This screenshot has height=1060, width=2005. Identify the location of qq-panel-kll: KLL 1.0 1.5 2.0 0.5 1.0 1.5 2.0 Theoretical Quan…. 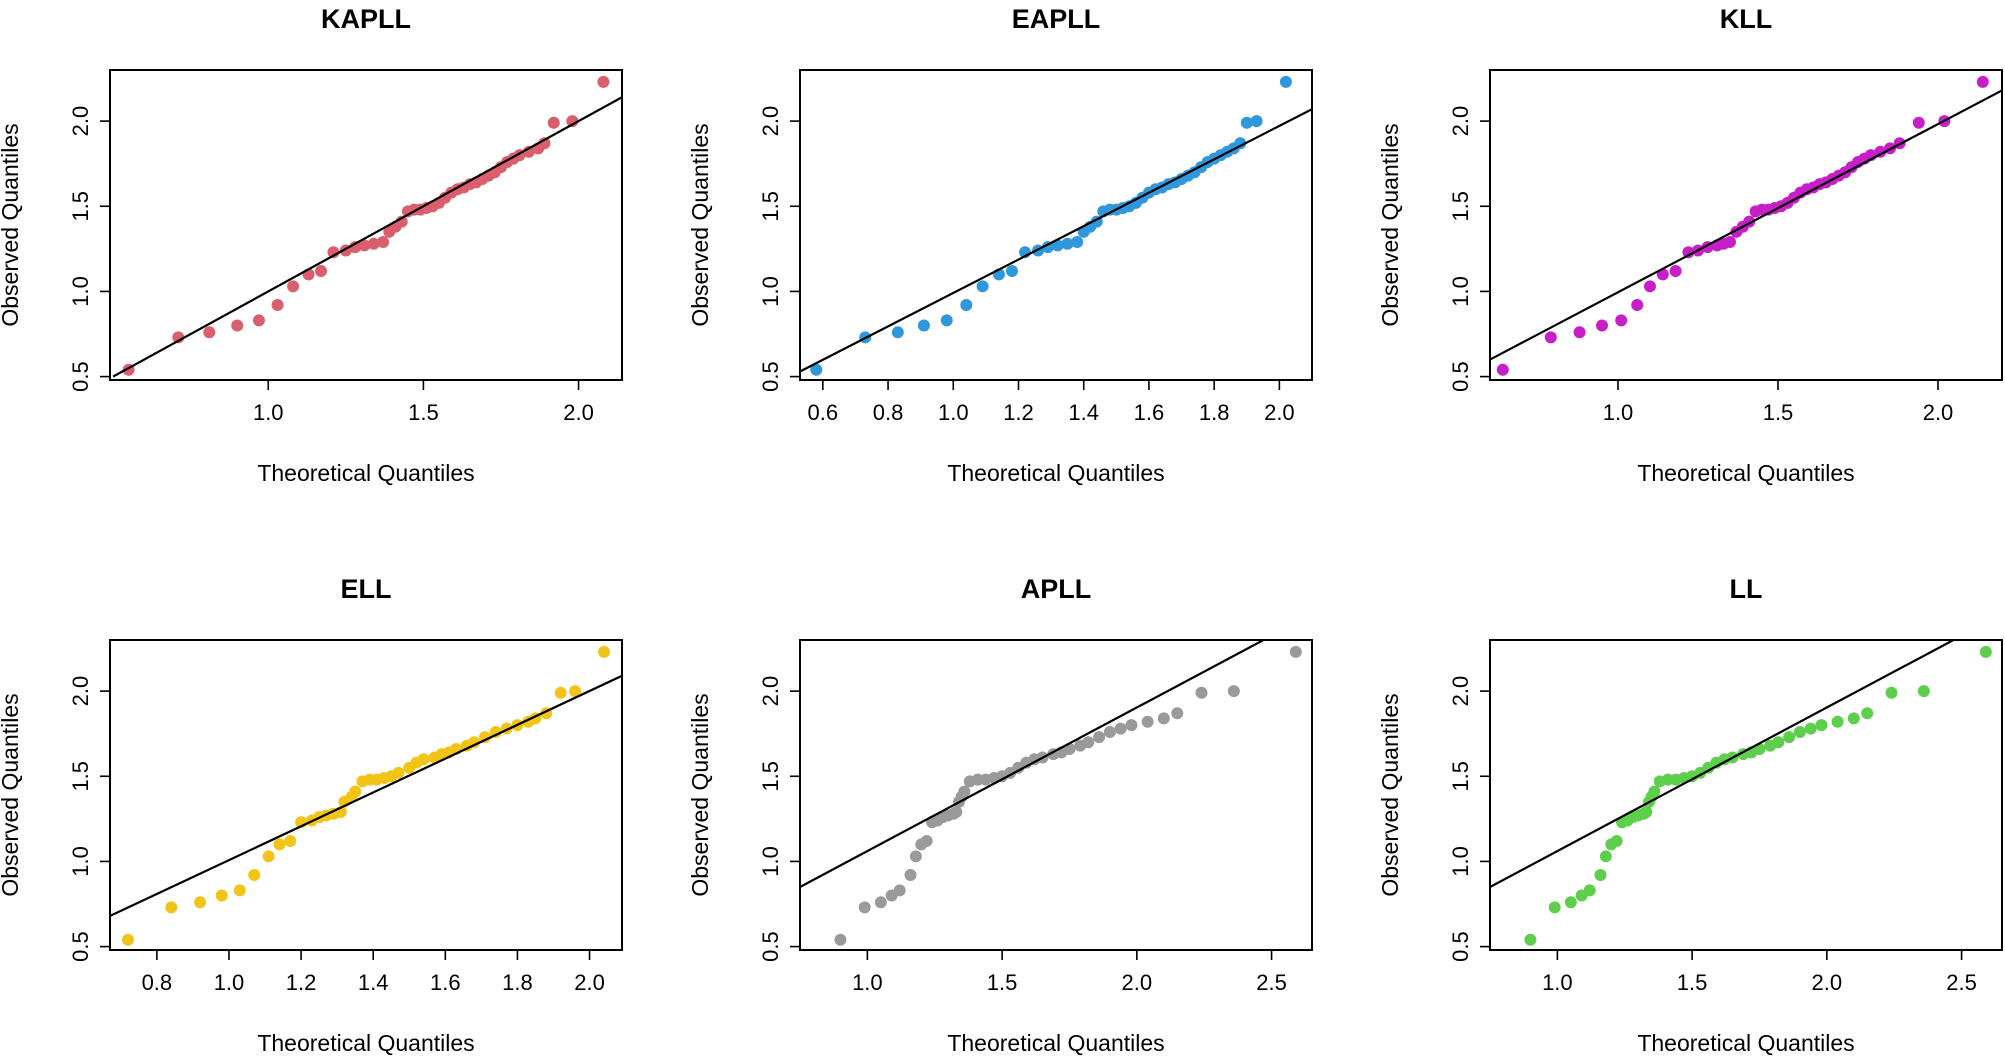
(1690, 245).